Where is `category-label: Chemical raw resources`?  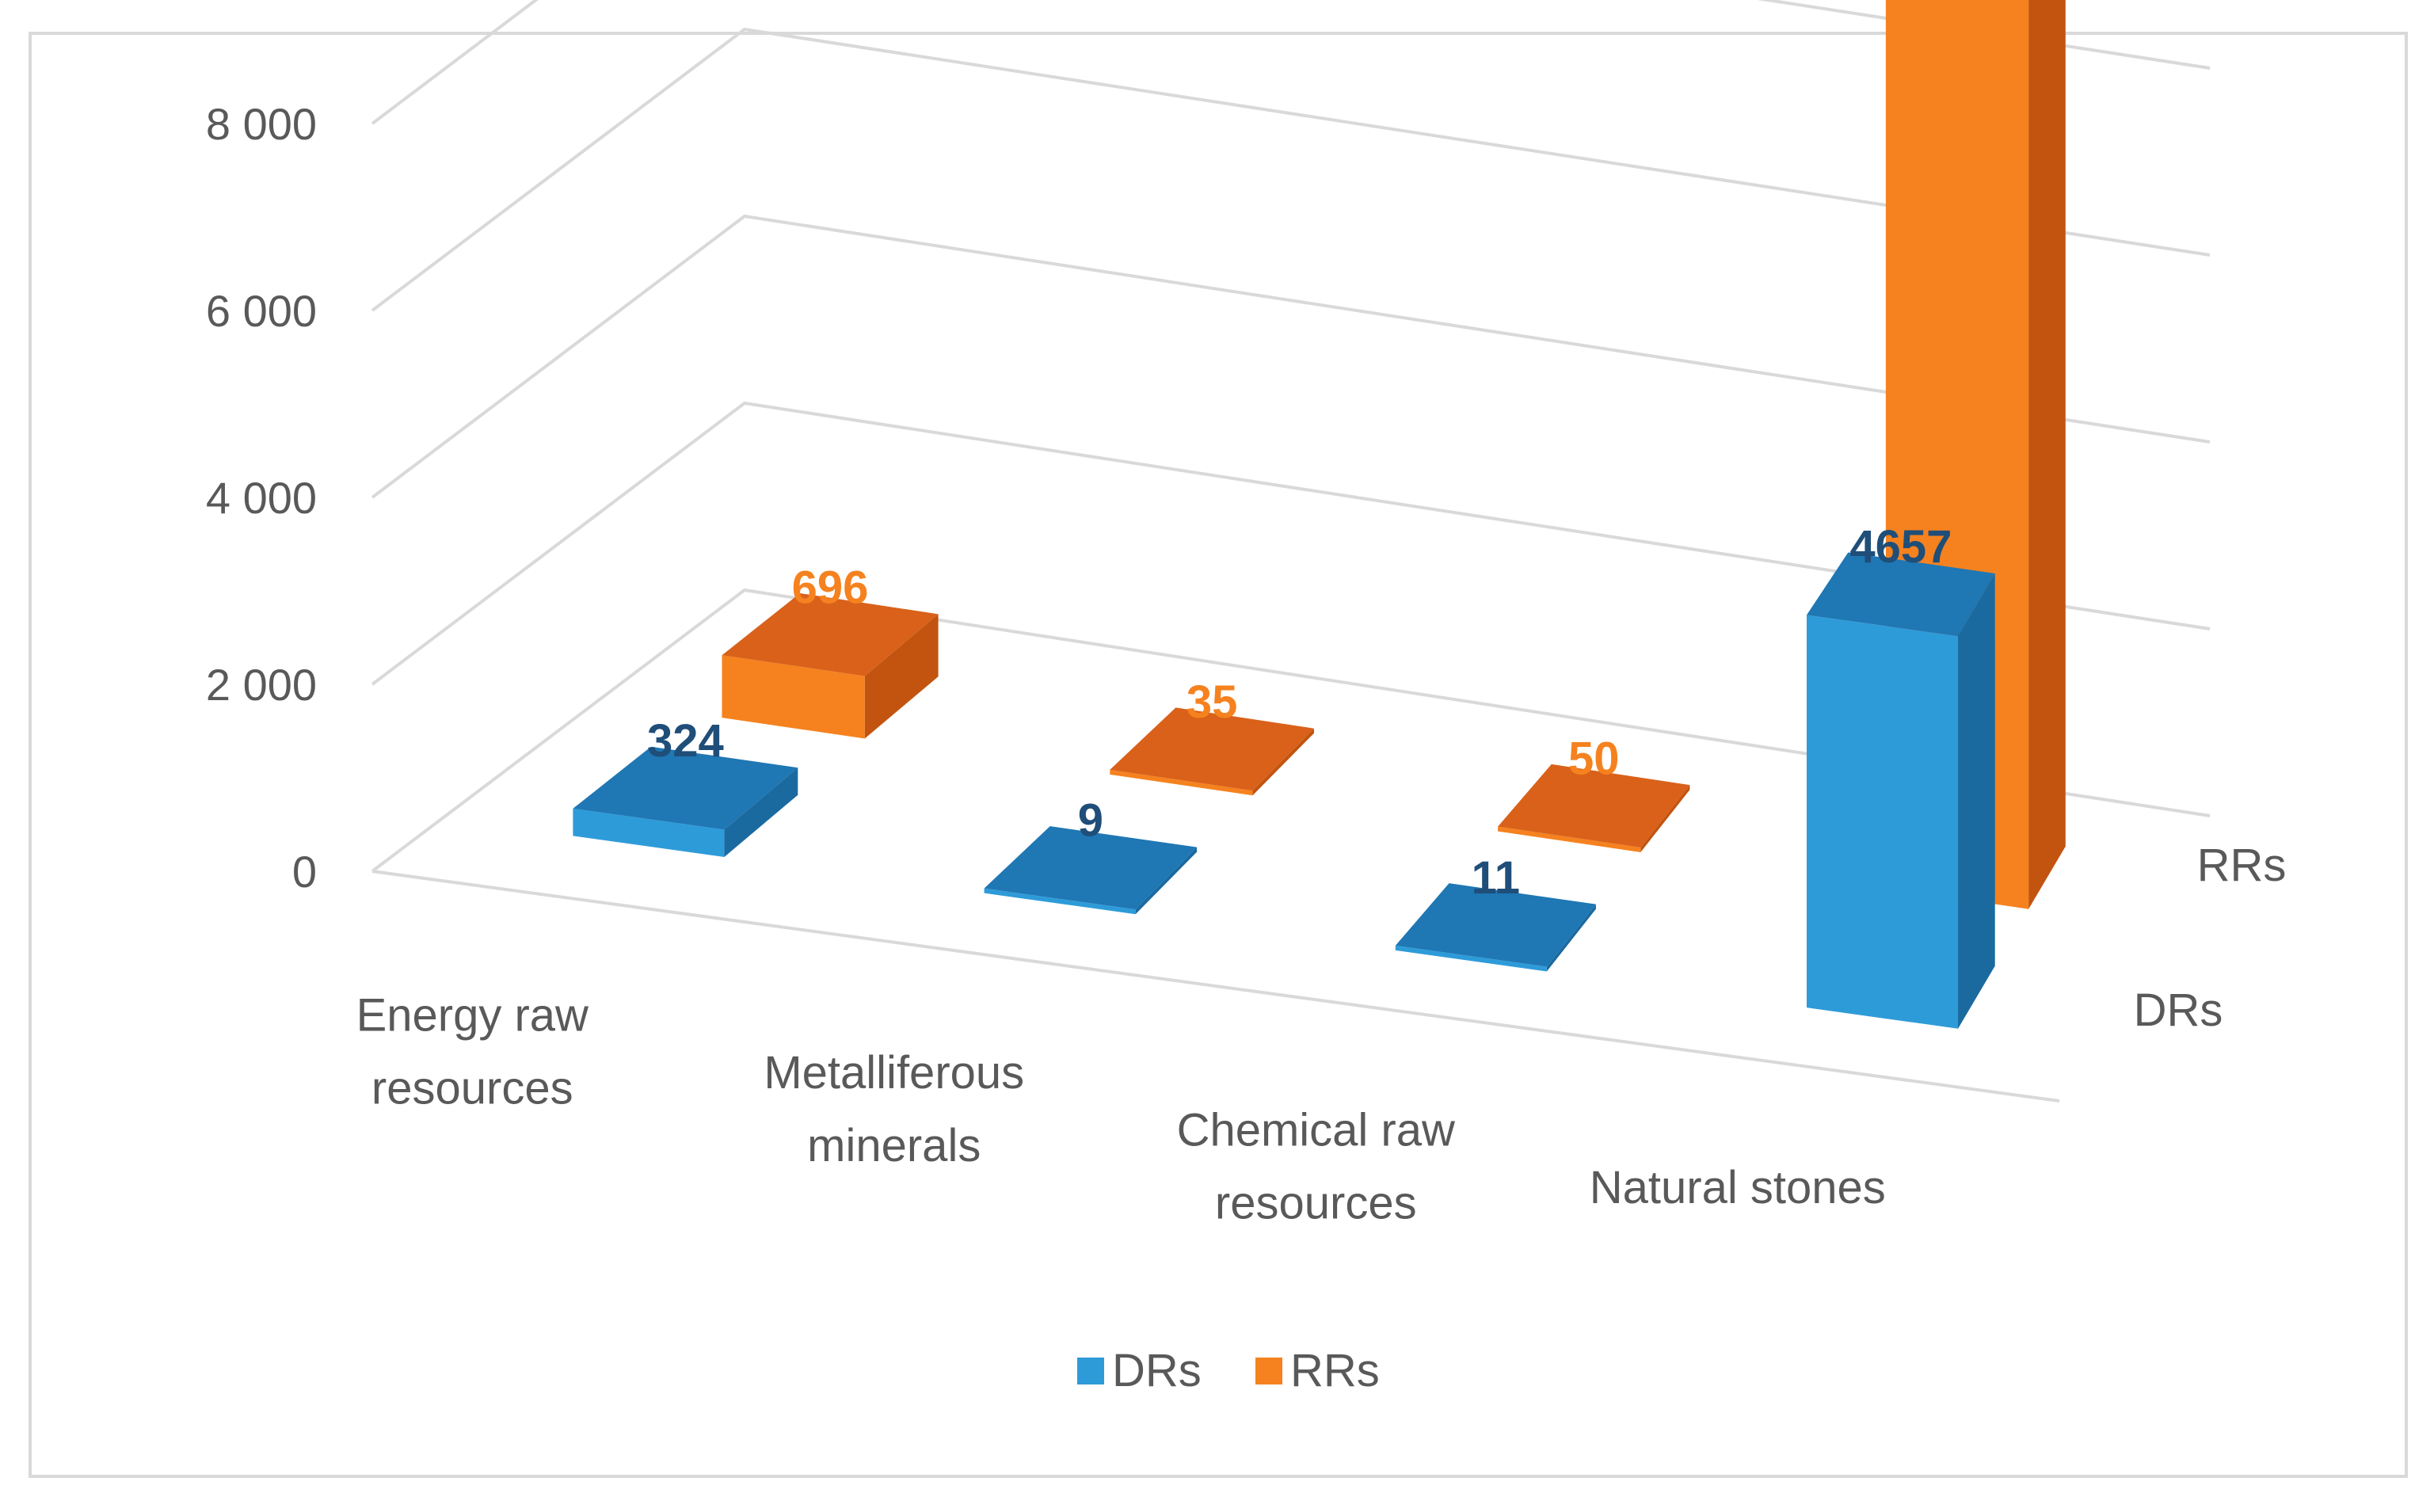 category-label: Chemical raw resources is located at coordinates (1316, 1166).